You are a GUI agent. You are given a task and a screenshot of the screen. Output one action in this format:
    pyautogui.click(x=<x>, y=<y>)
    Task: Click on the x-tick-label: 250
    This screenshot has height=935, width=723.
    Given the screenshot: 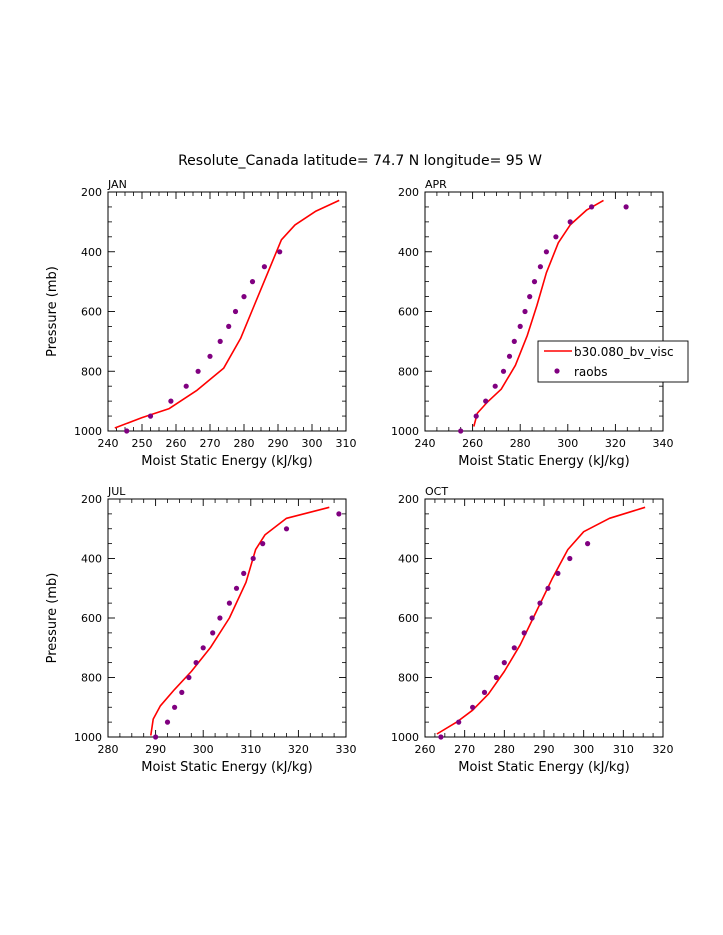 What is the action you would take?
    pyautogui.click(x=142, y=443)
    